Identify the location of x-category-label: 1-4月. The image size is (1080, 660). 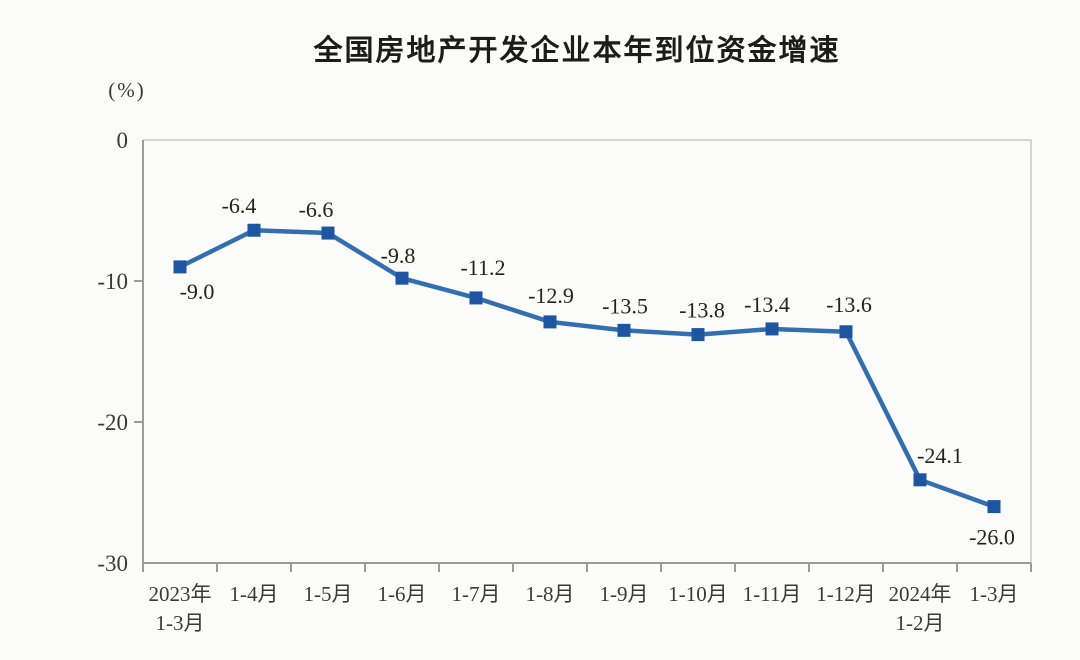
(254, 594).